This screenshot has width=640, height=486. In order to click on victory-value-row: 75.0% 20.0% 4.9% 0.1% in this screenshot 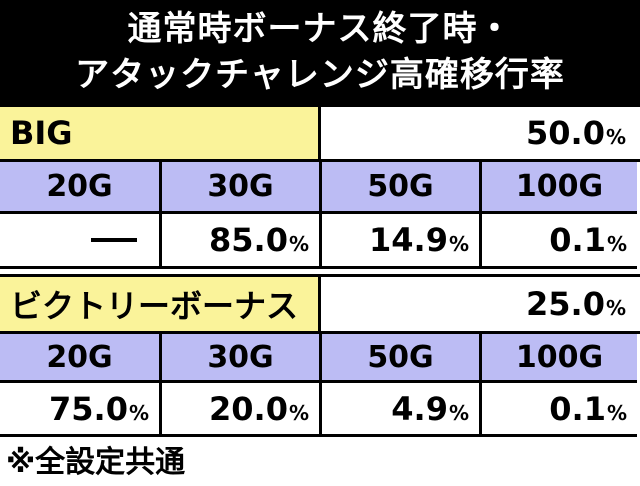, I will do `click(320, 408)`.